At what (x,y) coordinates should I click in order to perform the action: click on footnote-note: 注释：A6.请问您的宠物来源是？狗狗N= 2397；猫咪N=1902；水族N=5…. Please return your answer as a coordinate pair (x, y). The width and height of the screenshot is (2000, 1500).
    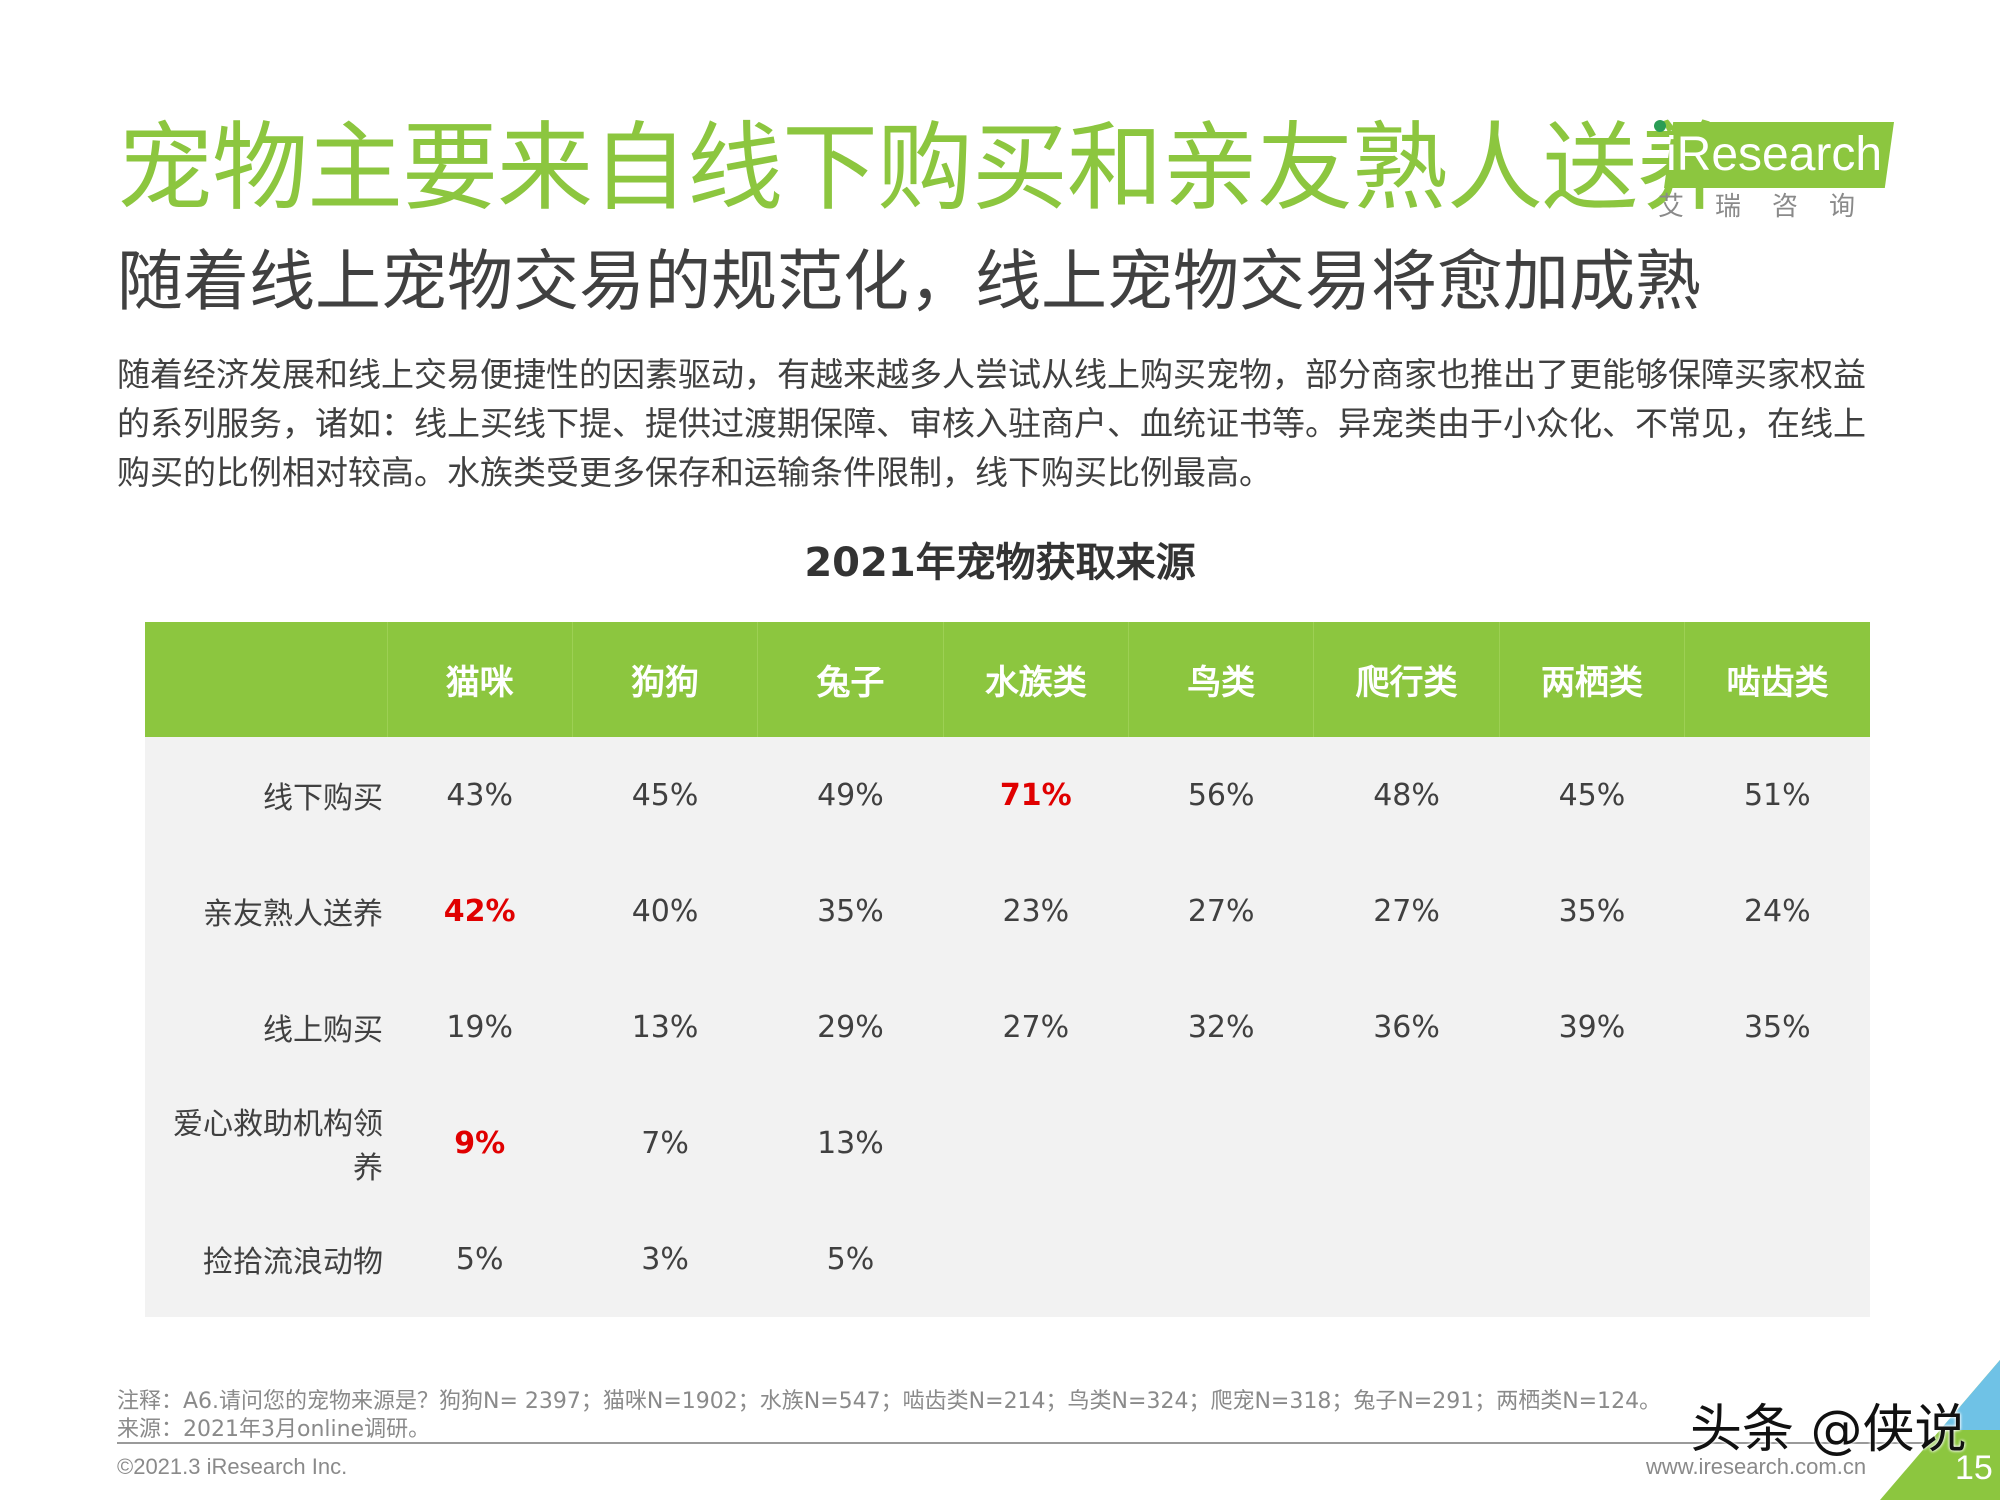
    Looking at the image, I should click on (889, 1401).